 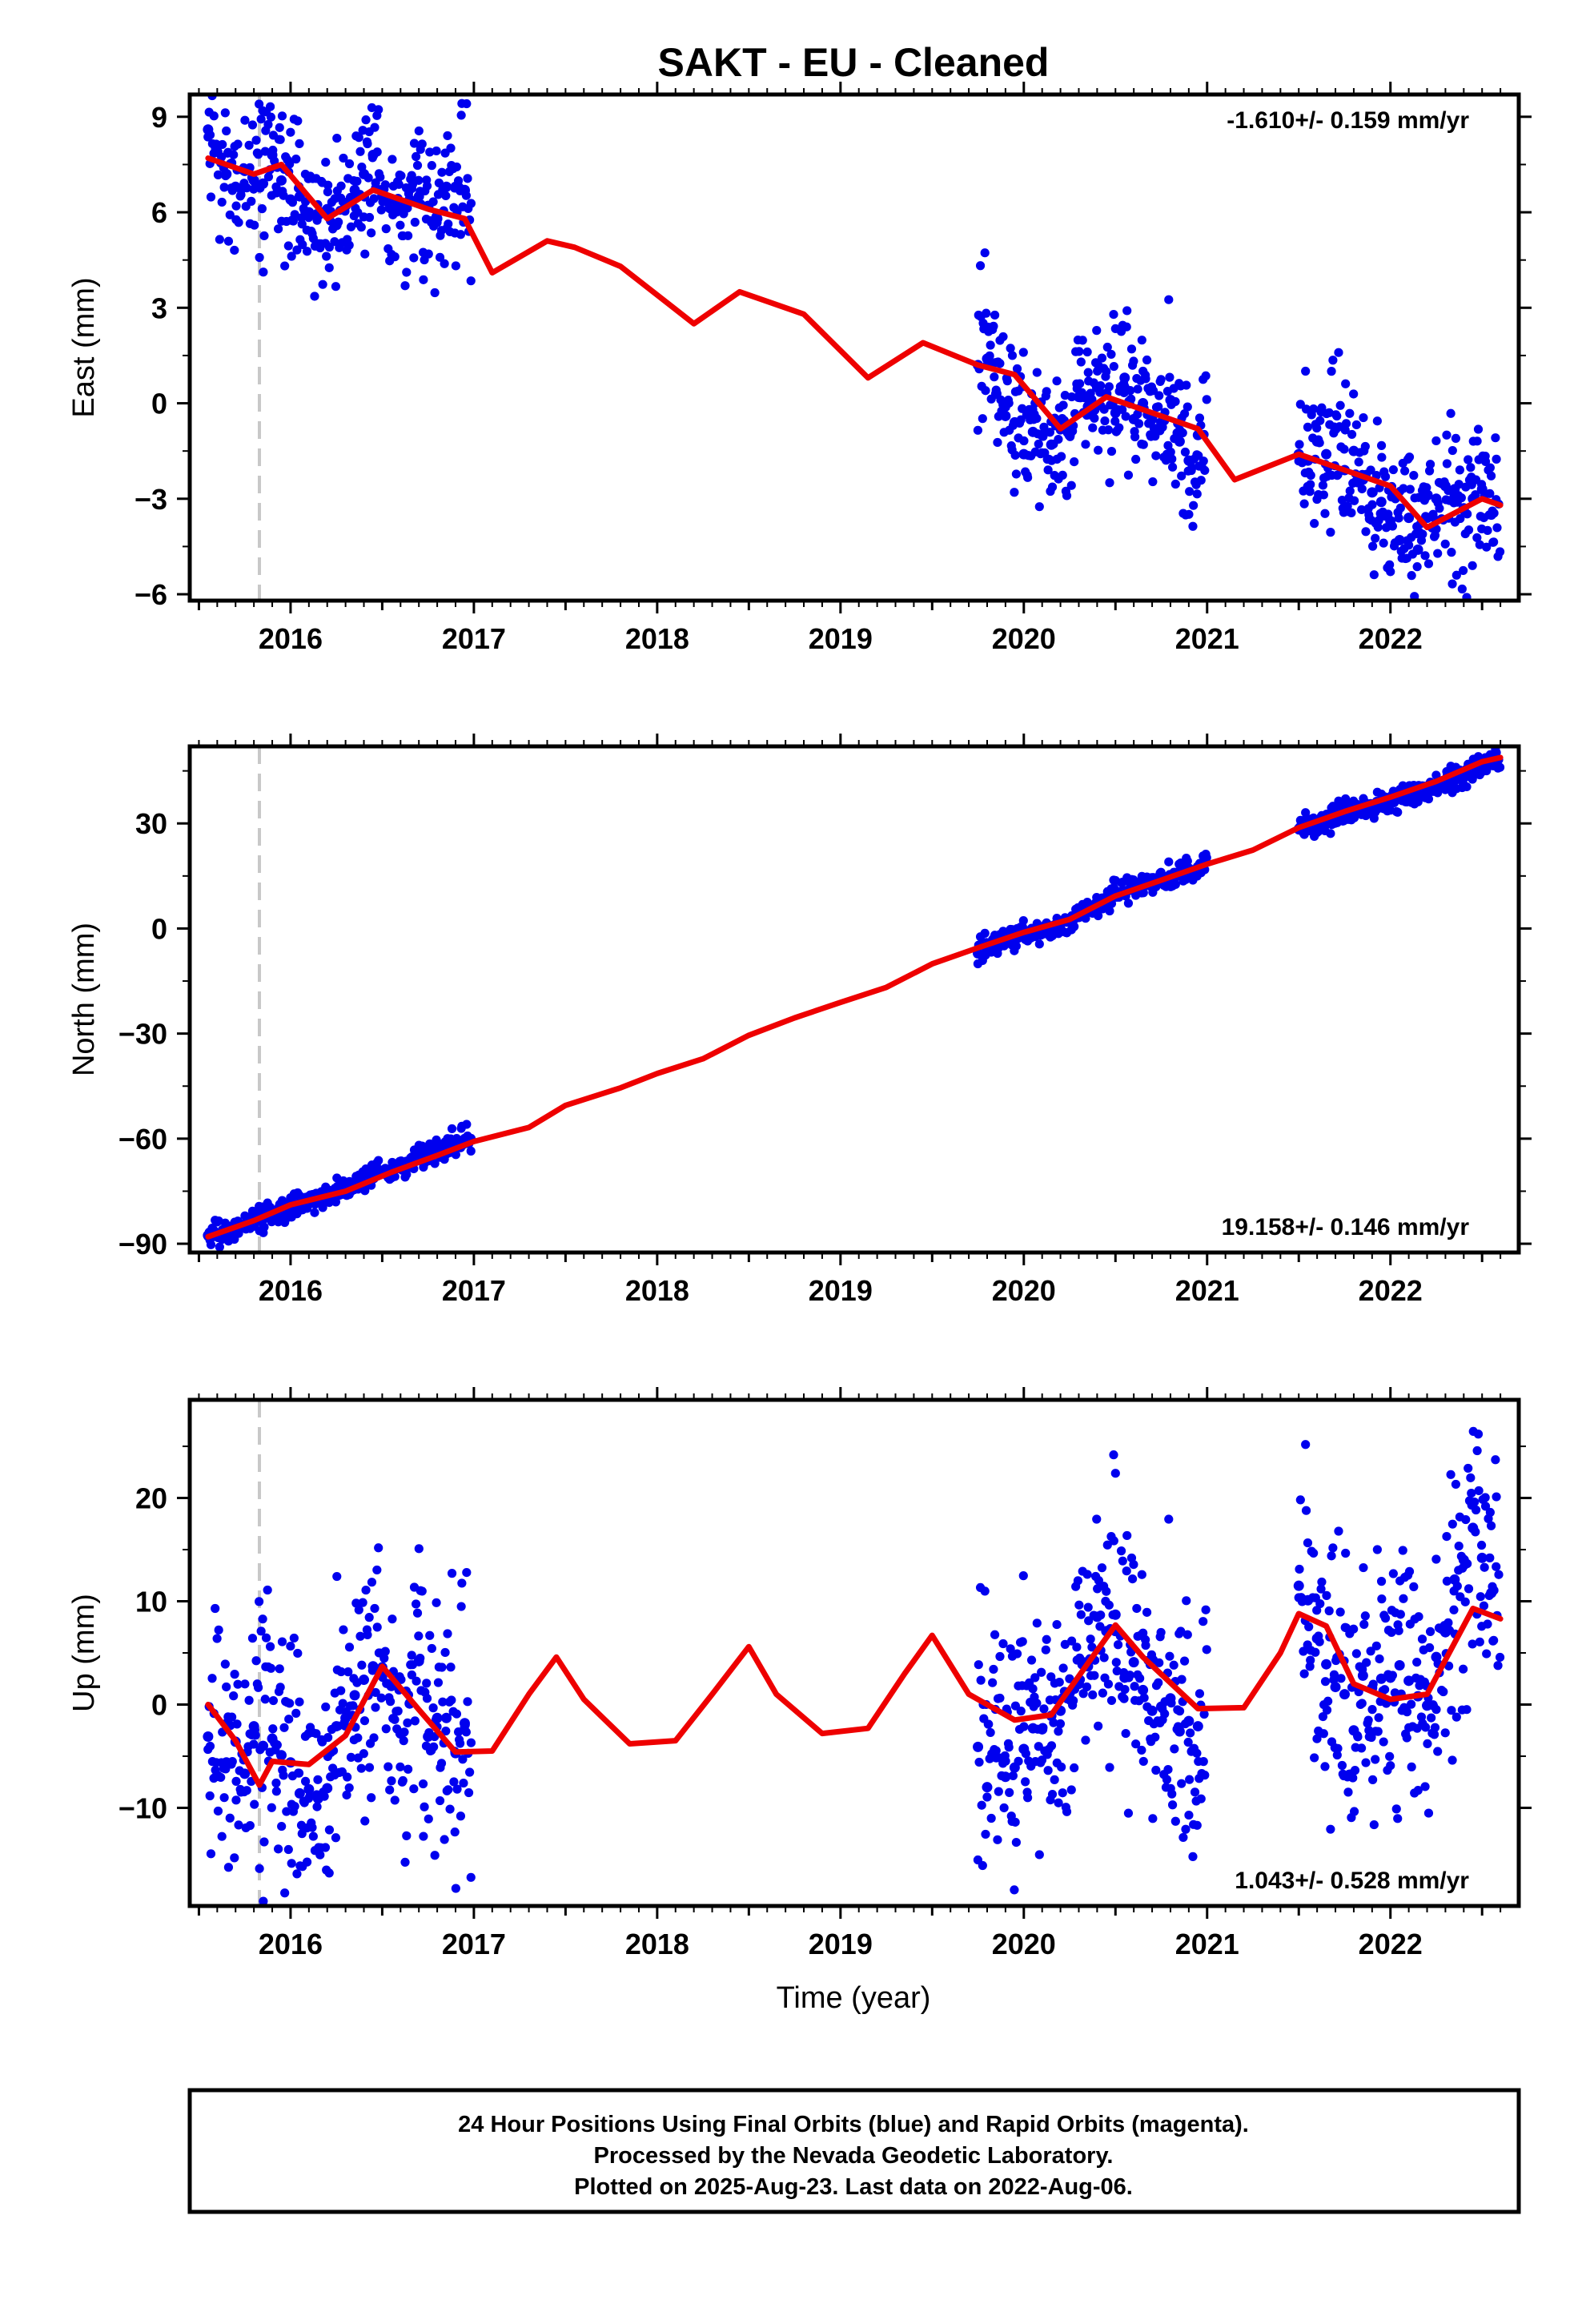 What do you see at coordinates (151, 499) in the screenshot?
I see `y-tick-label: −3` at bounding box center [151, 499].